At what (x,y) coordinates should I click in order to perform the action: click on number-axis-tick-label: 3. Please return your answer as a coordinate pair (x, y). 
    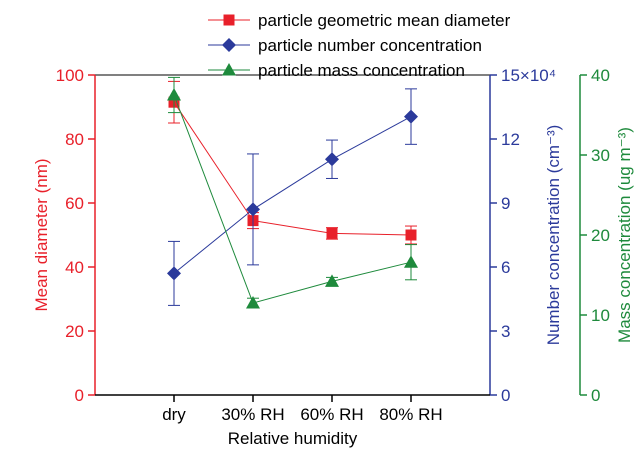
    Looking at the image, I should click on (505, 331).